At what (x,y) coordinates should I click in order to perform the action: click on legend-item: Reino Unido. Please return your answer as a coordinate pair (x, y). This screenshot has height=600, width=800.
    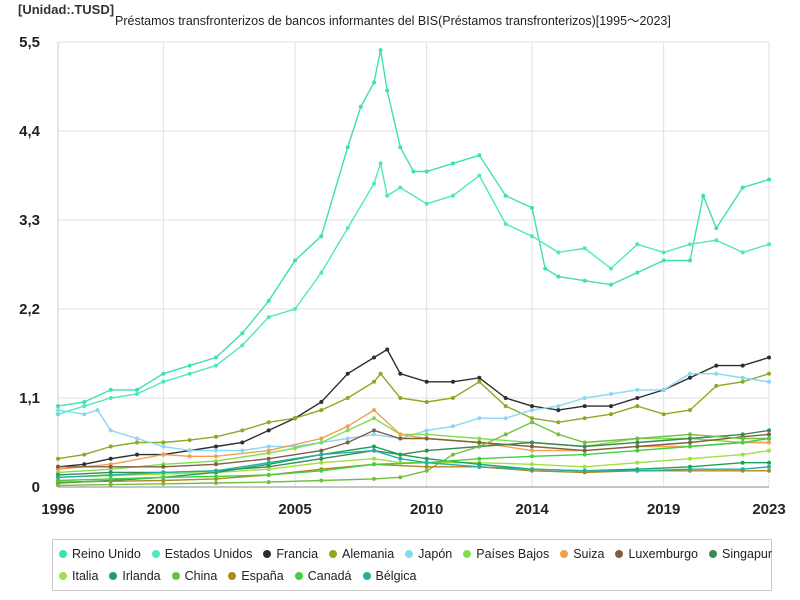
    Looking at the image, I should click on (100, 554).